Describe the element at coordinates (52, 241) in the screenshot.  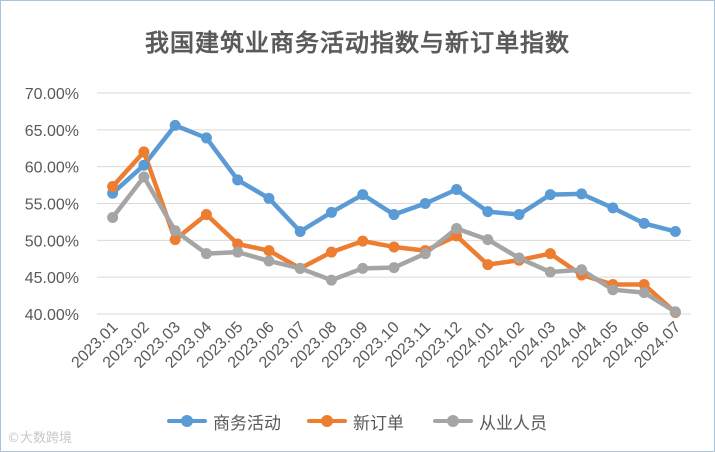
I see `y-tick-label: 50.00%` at that location.